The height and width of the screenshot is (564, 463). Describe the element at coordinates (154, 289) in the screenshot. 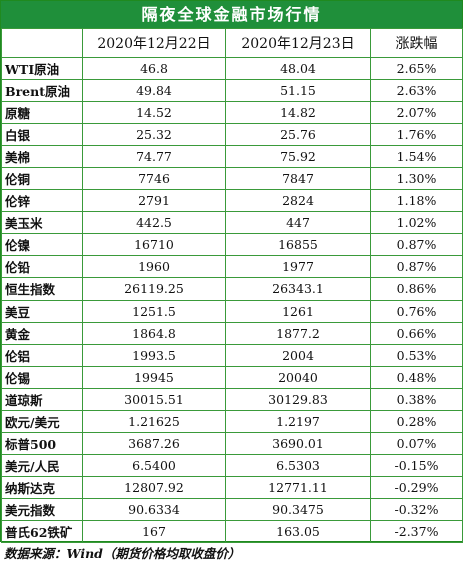

I see `row-value-date-1: 26119.25` at that location.